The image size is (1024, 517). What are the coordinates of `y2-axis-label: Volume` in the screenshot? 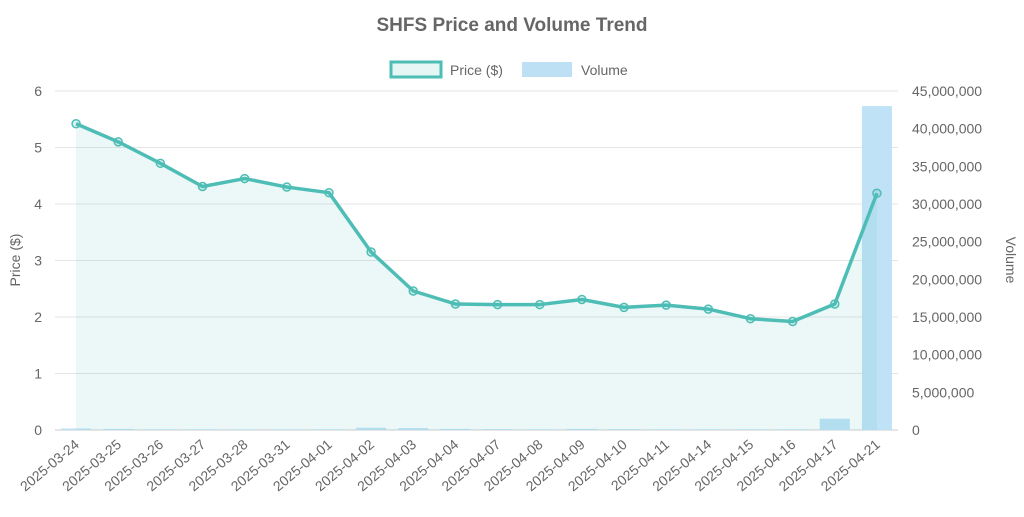 It's located at (1011, 260).